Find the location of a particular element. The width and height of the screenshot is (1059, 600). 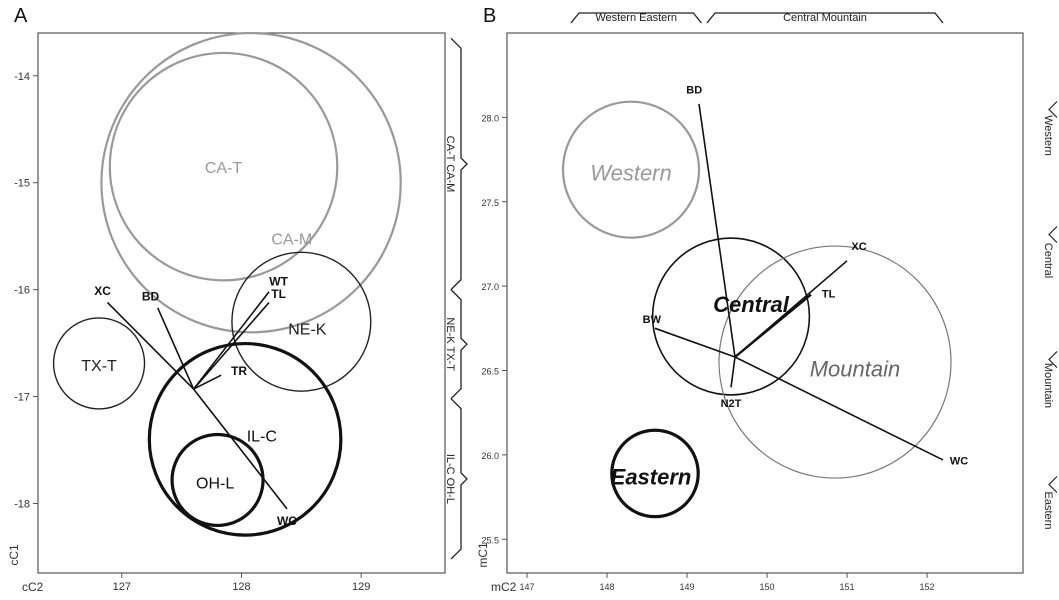

circle-label: Central is located at coordinates (751, 304).